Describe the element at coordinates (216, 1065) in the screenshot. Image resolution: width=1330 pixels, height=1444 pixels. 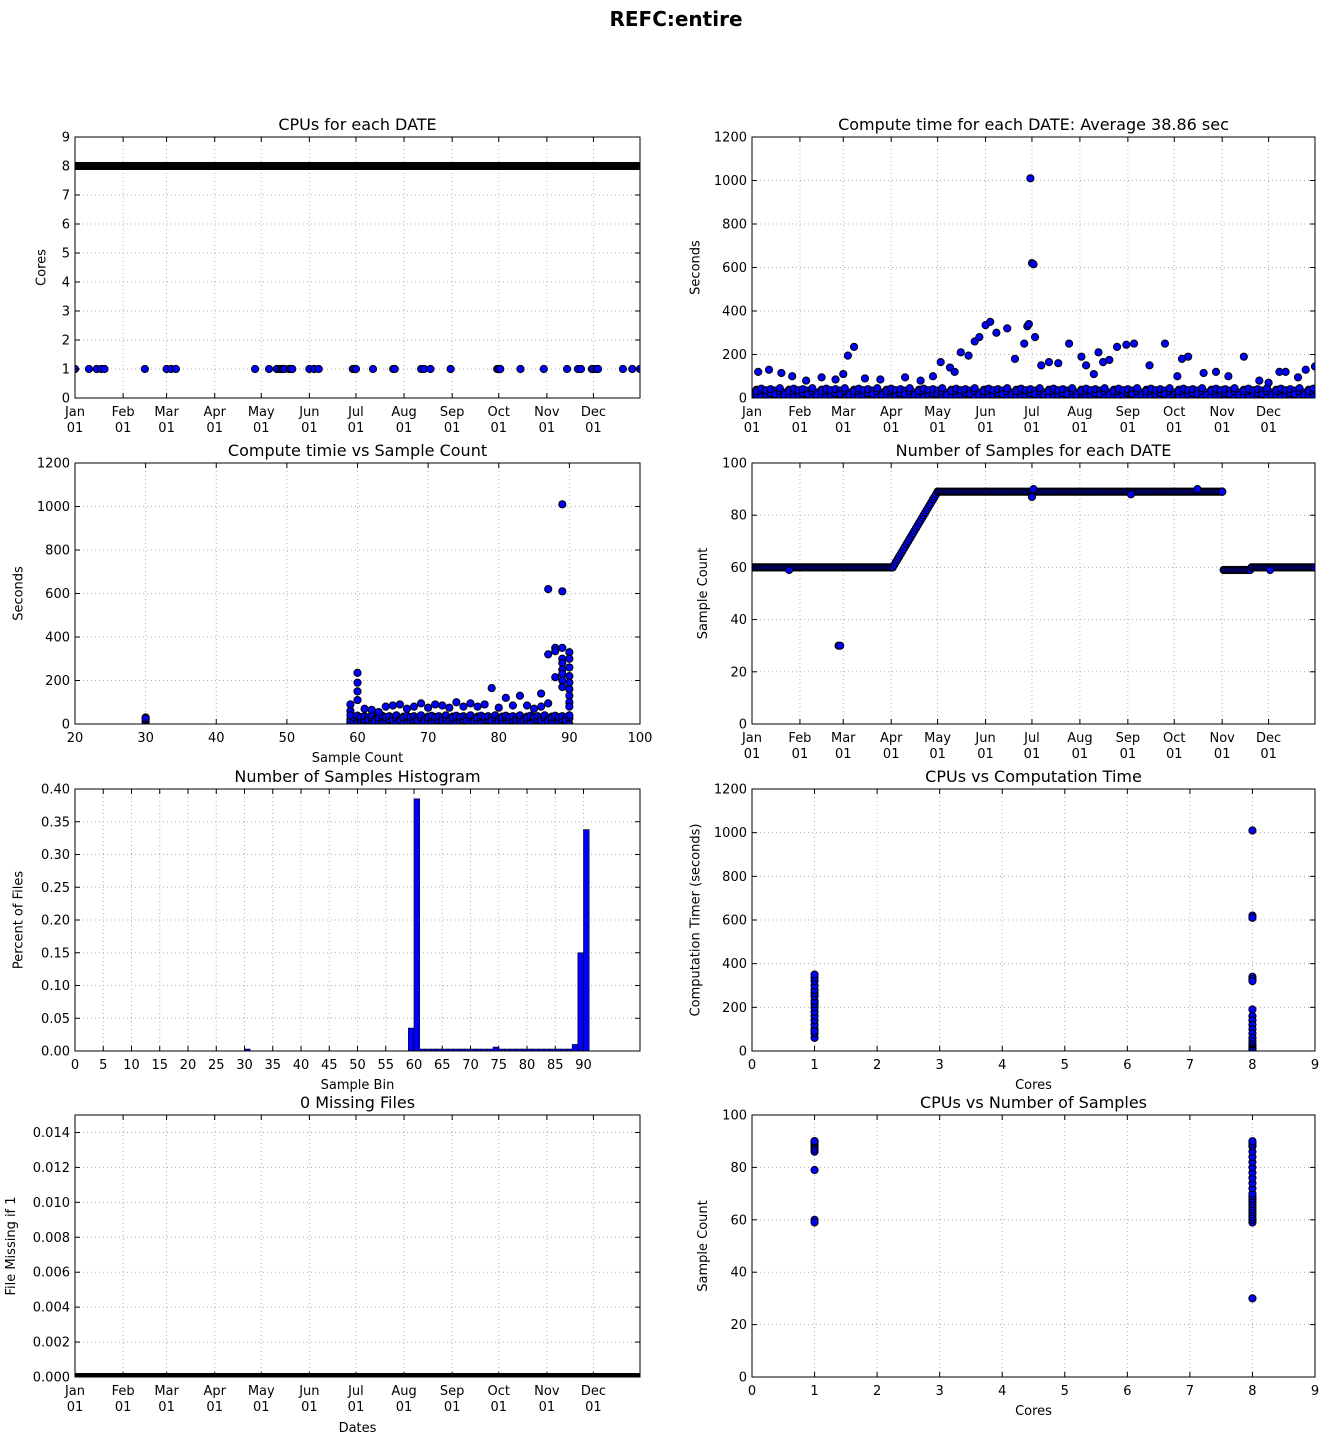
I see `x-tick-label: 25` at that location.